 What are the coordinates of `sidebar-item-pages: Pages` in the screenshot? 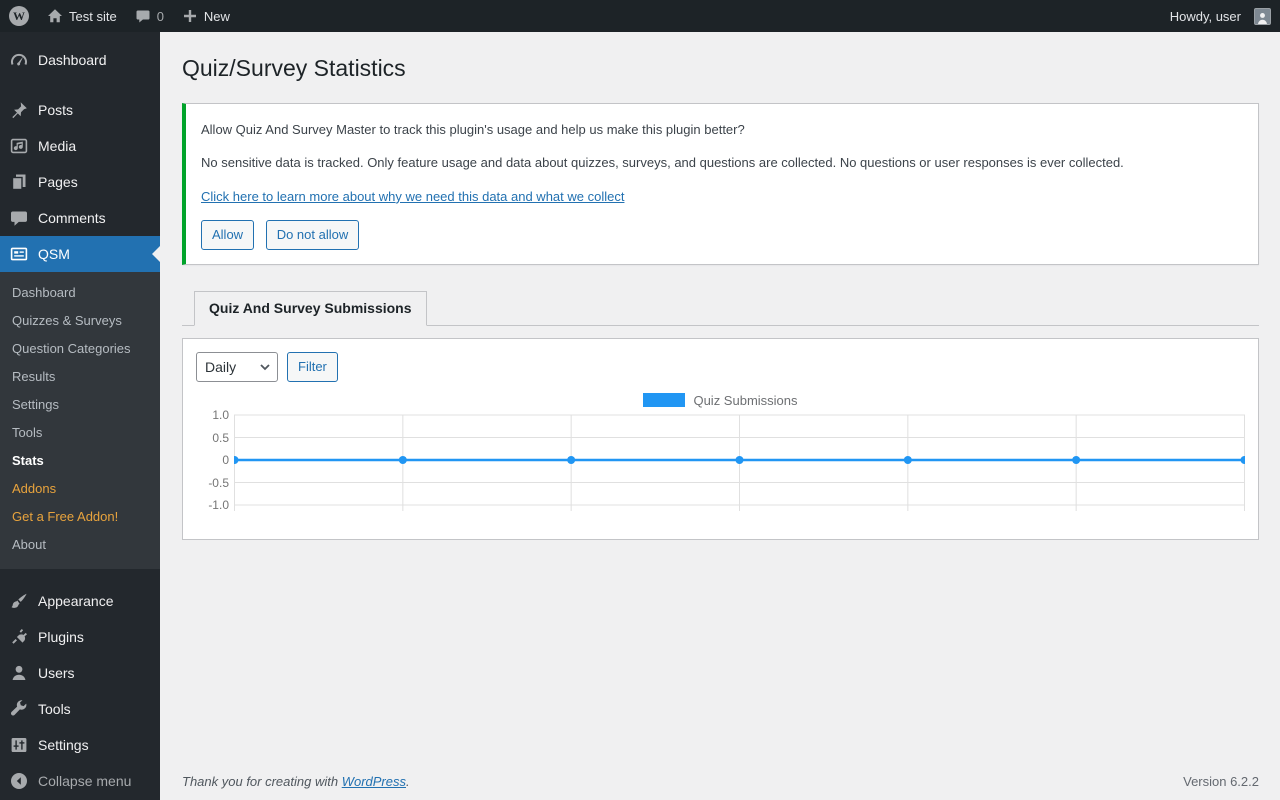 It's located at (80, 182).